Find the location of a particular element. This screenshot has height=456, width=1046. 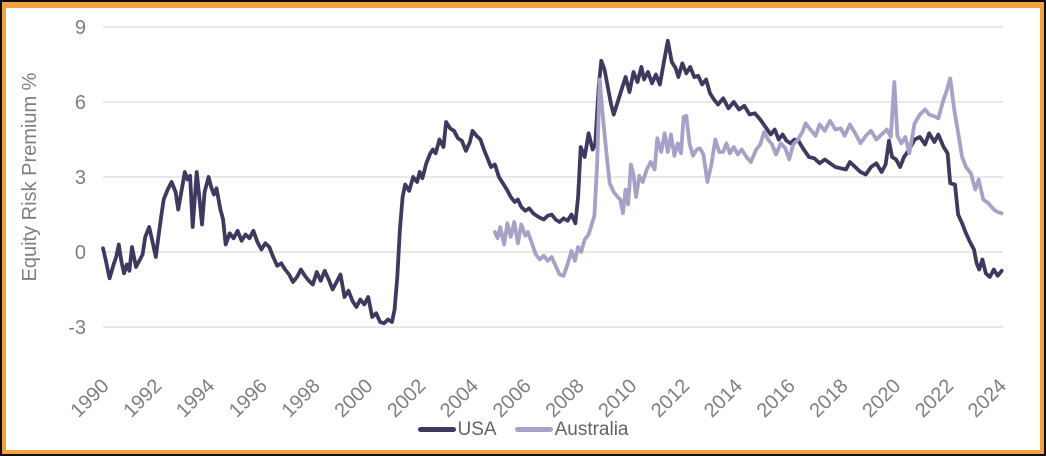

x-tick-label: 2018 is located at coordinates (829, 398).